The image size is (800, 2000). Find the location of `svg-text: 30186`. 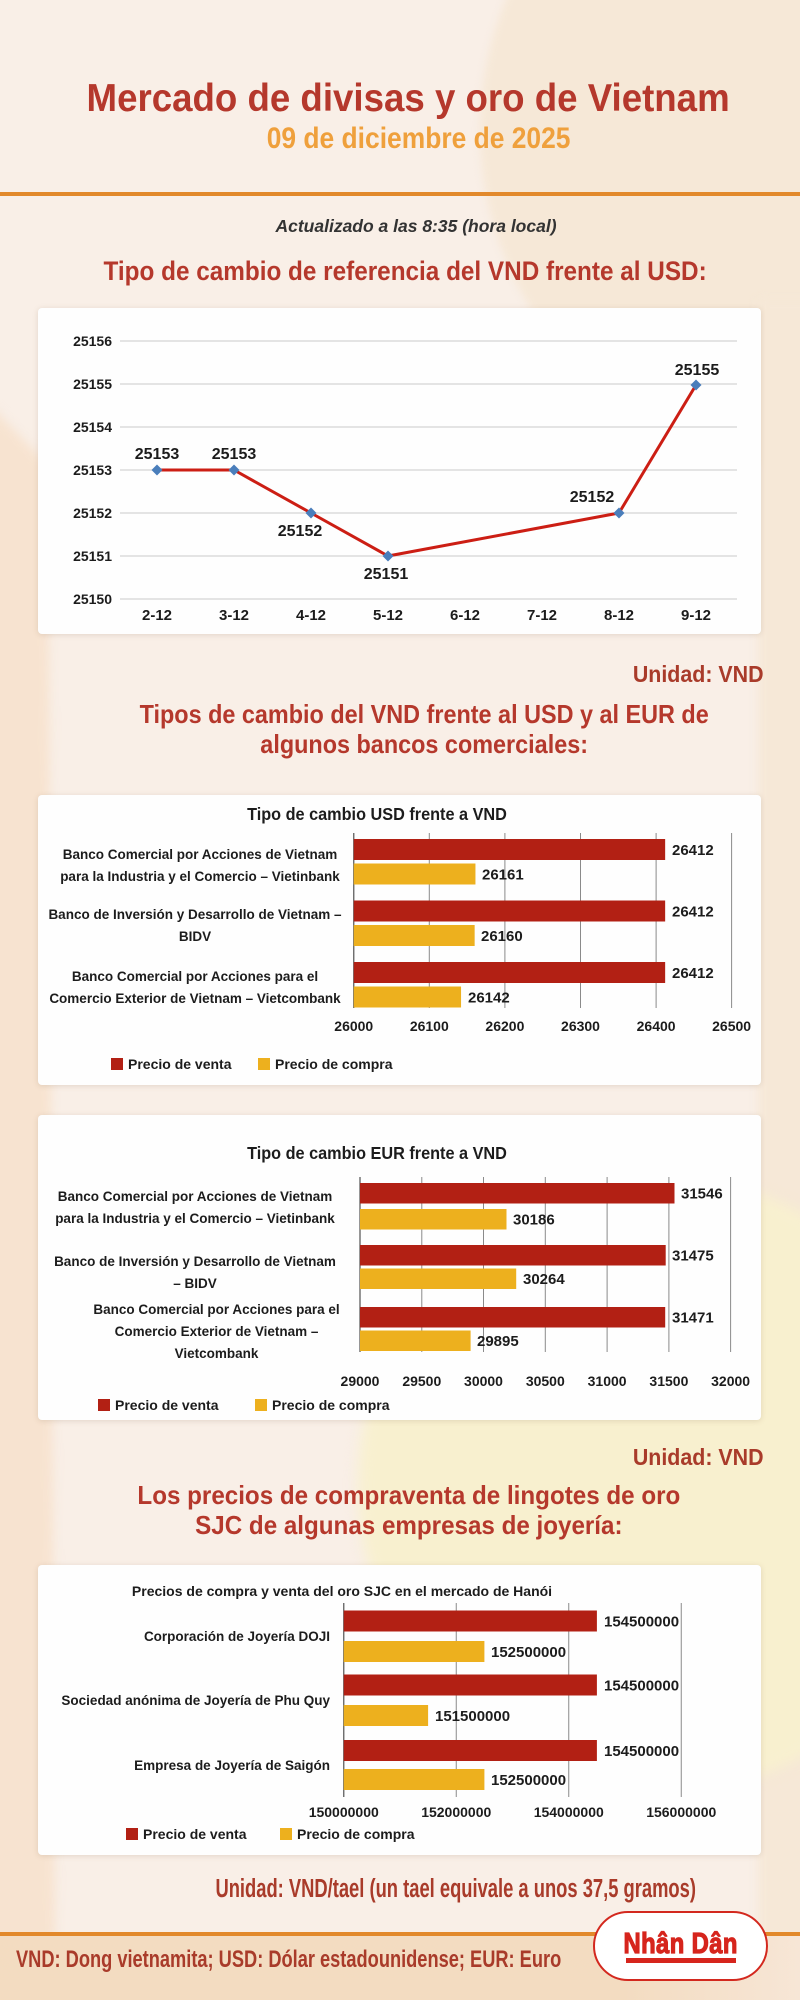

svg-text: 30186 is located at coordinates (534, 1220).